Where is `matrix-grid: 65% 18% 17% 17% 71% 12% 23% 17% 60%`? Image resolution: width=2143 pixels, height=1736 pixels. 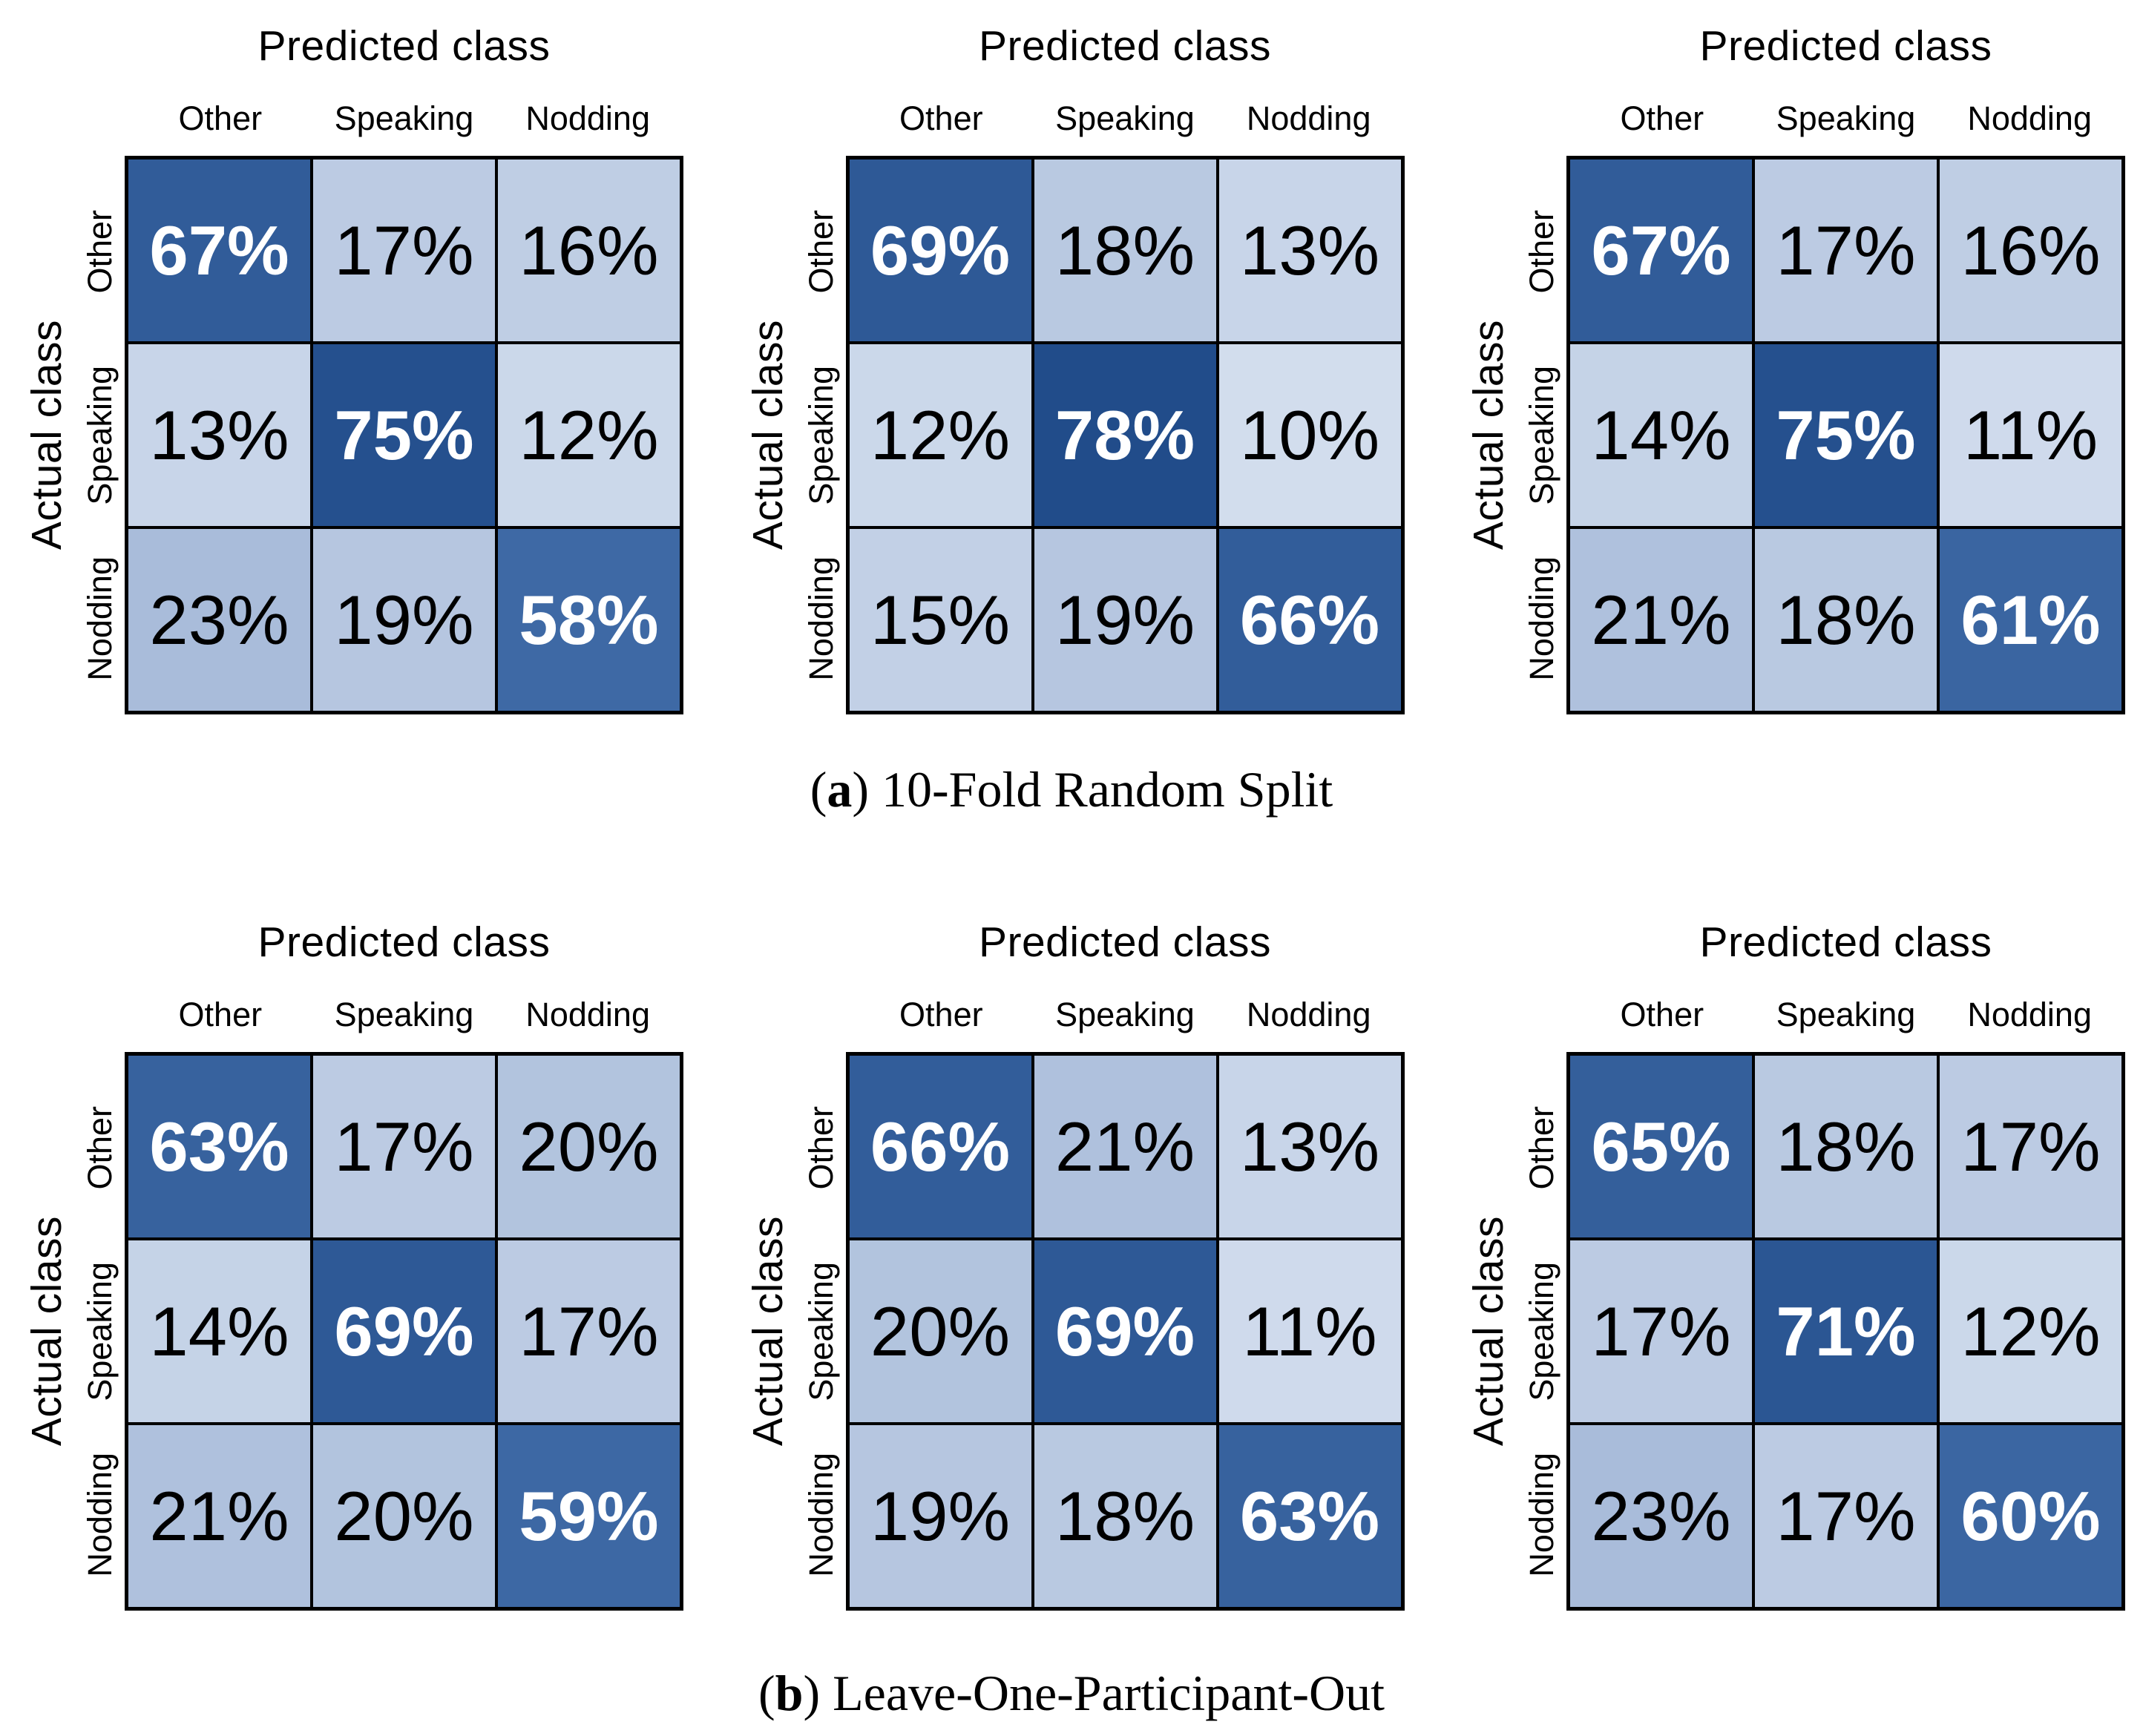 matrix-grid: 65% 18% 17% 17% 71% 12% 23% 17% 60% is located at coordinates (1846, 1332).